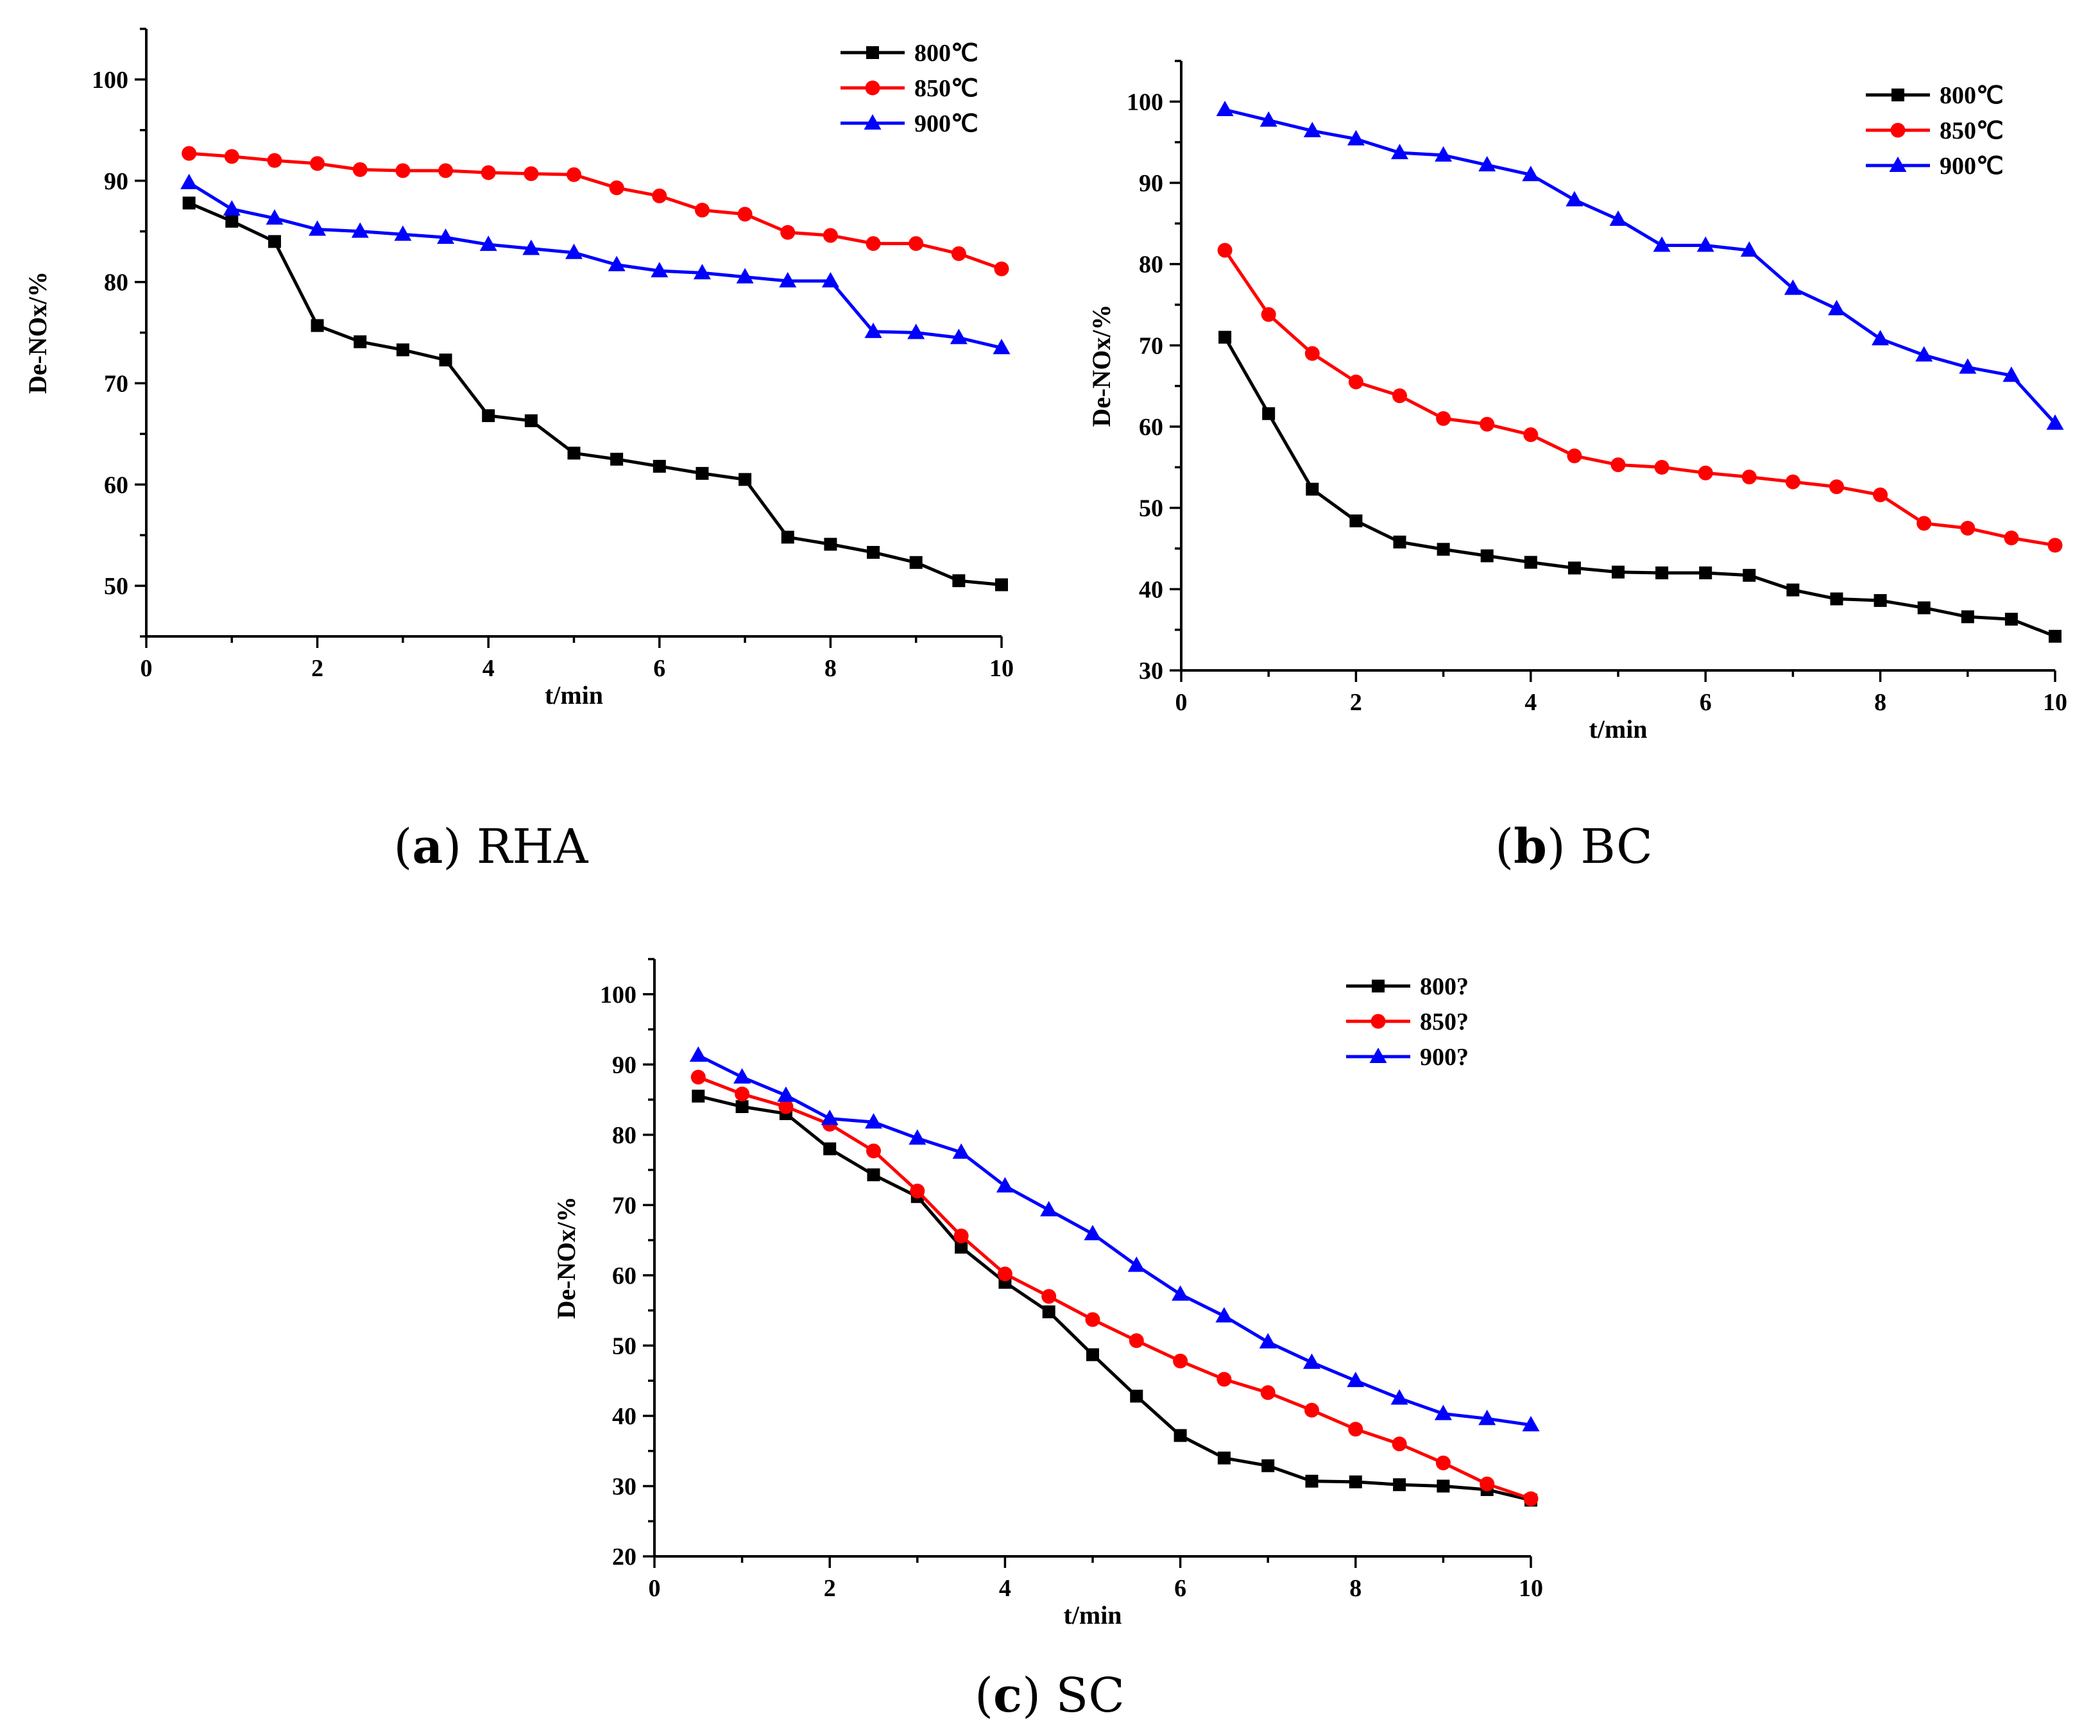 The width and height of the screenshot is (2100, 1736). What do you see at coordinates (116, 485) in the screenshot?
I see `chart-a-y-tick-label: 60` at bounding box center [116, 485].